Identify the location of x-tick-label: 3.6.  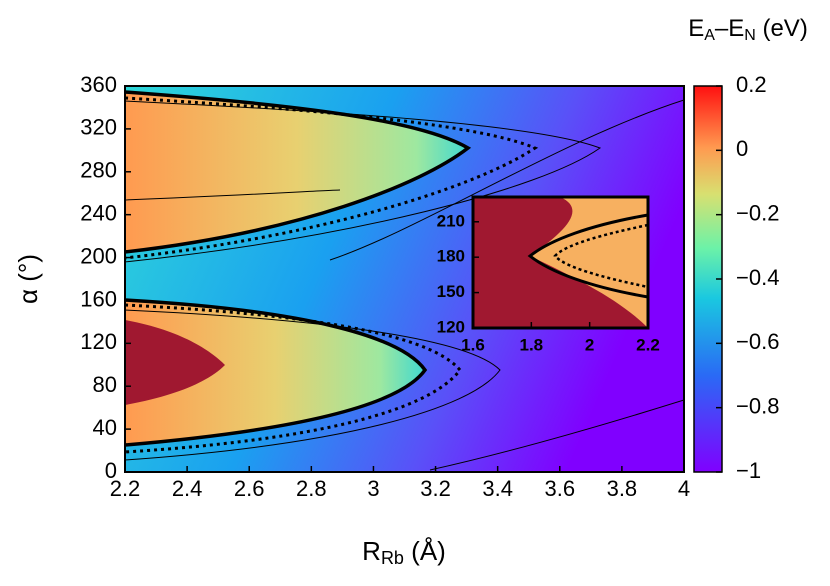
(559, 488).